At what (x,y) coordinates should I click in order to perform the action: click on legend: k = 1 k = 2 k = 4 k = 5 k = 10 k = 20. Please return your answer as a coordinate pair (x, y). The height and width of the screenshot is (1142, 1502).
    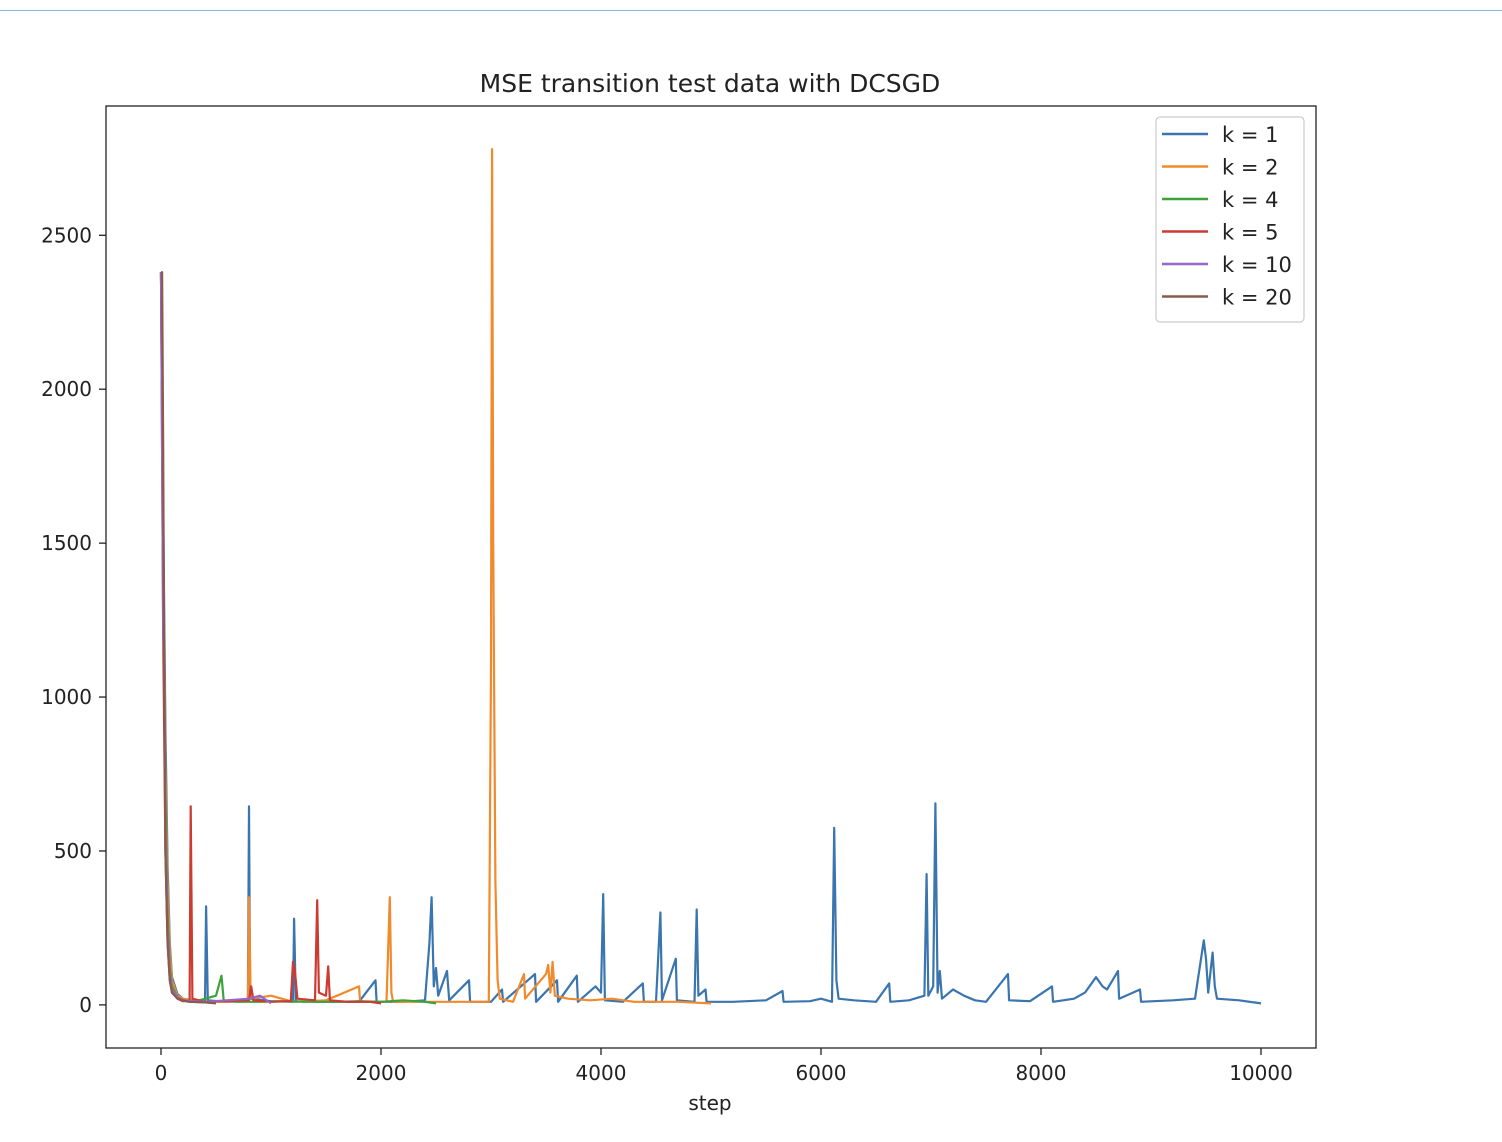
    Looking at the image, I should click on (1230, 219).